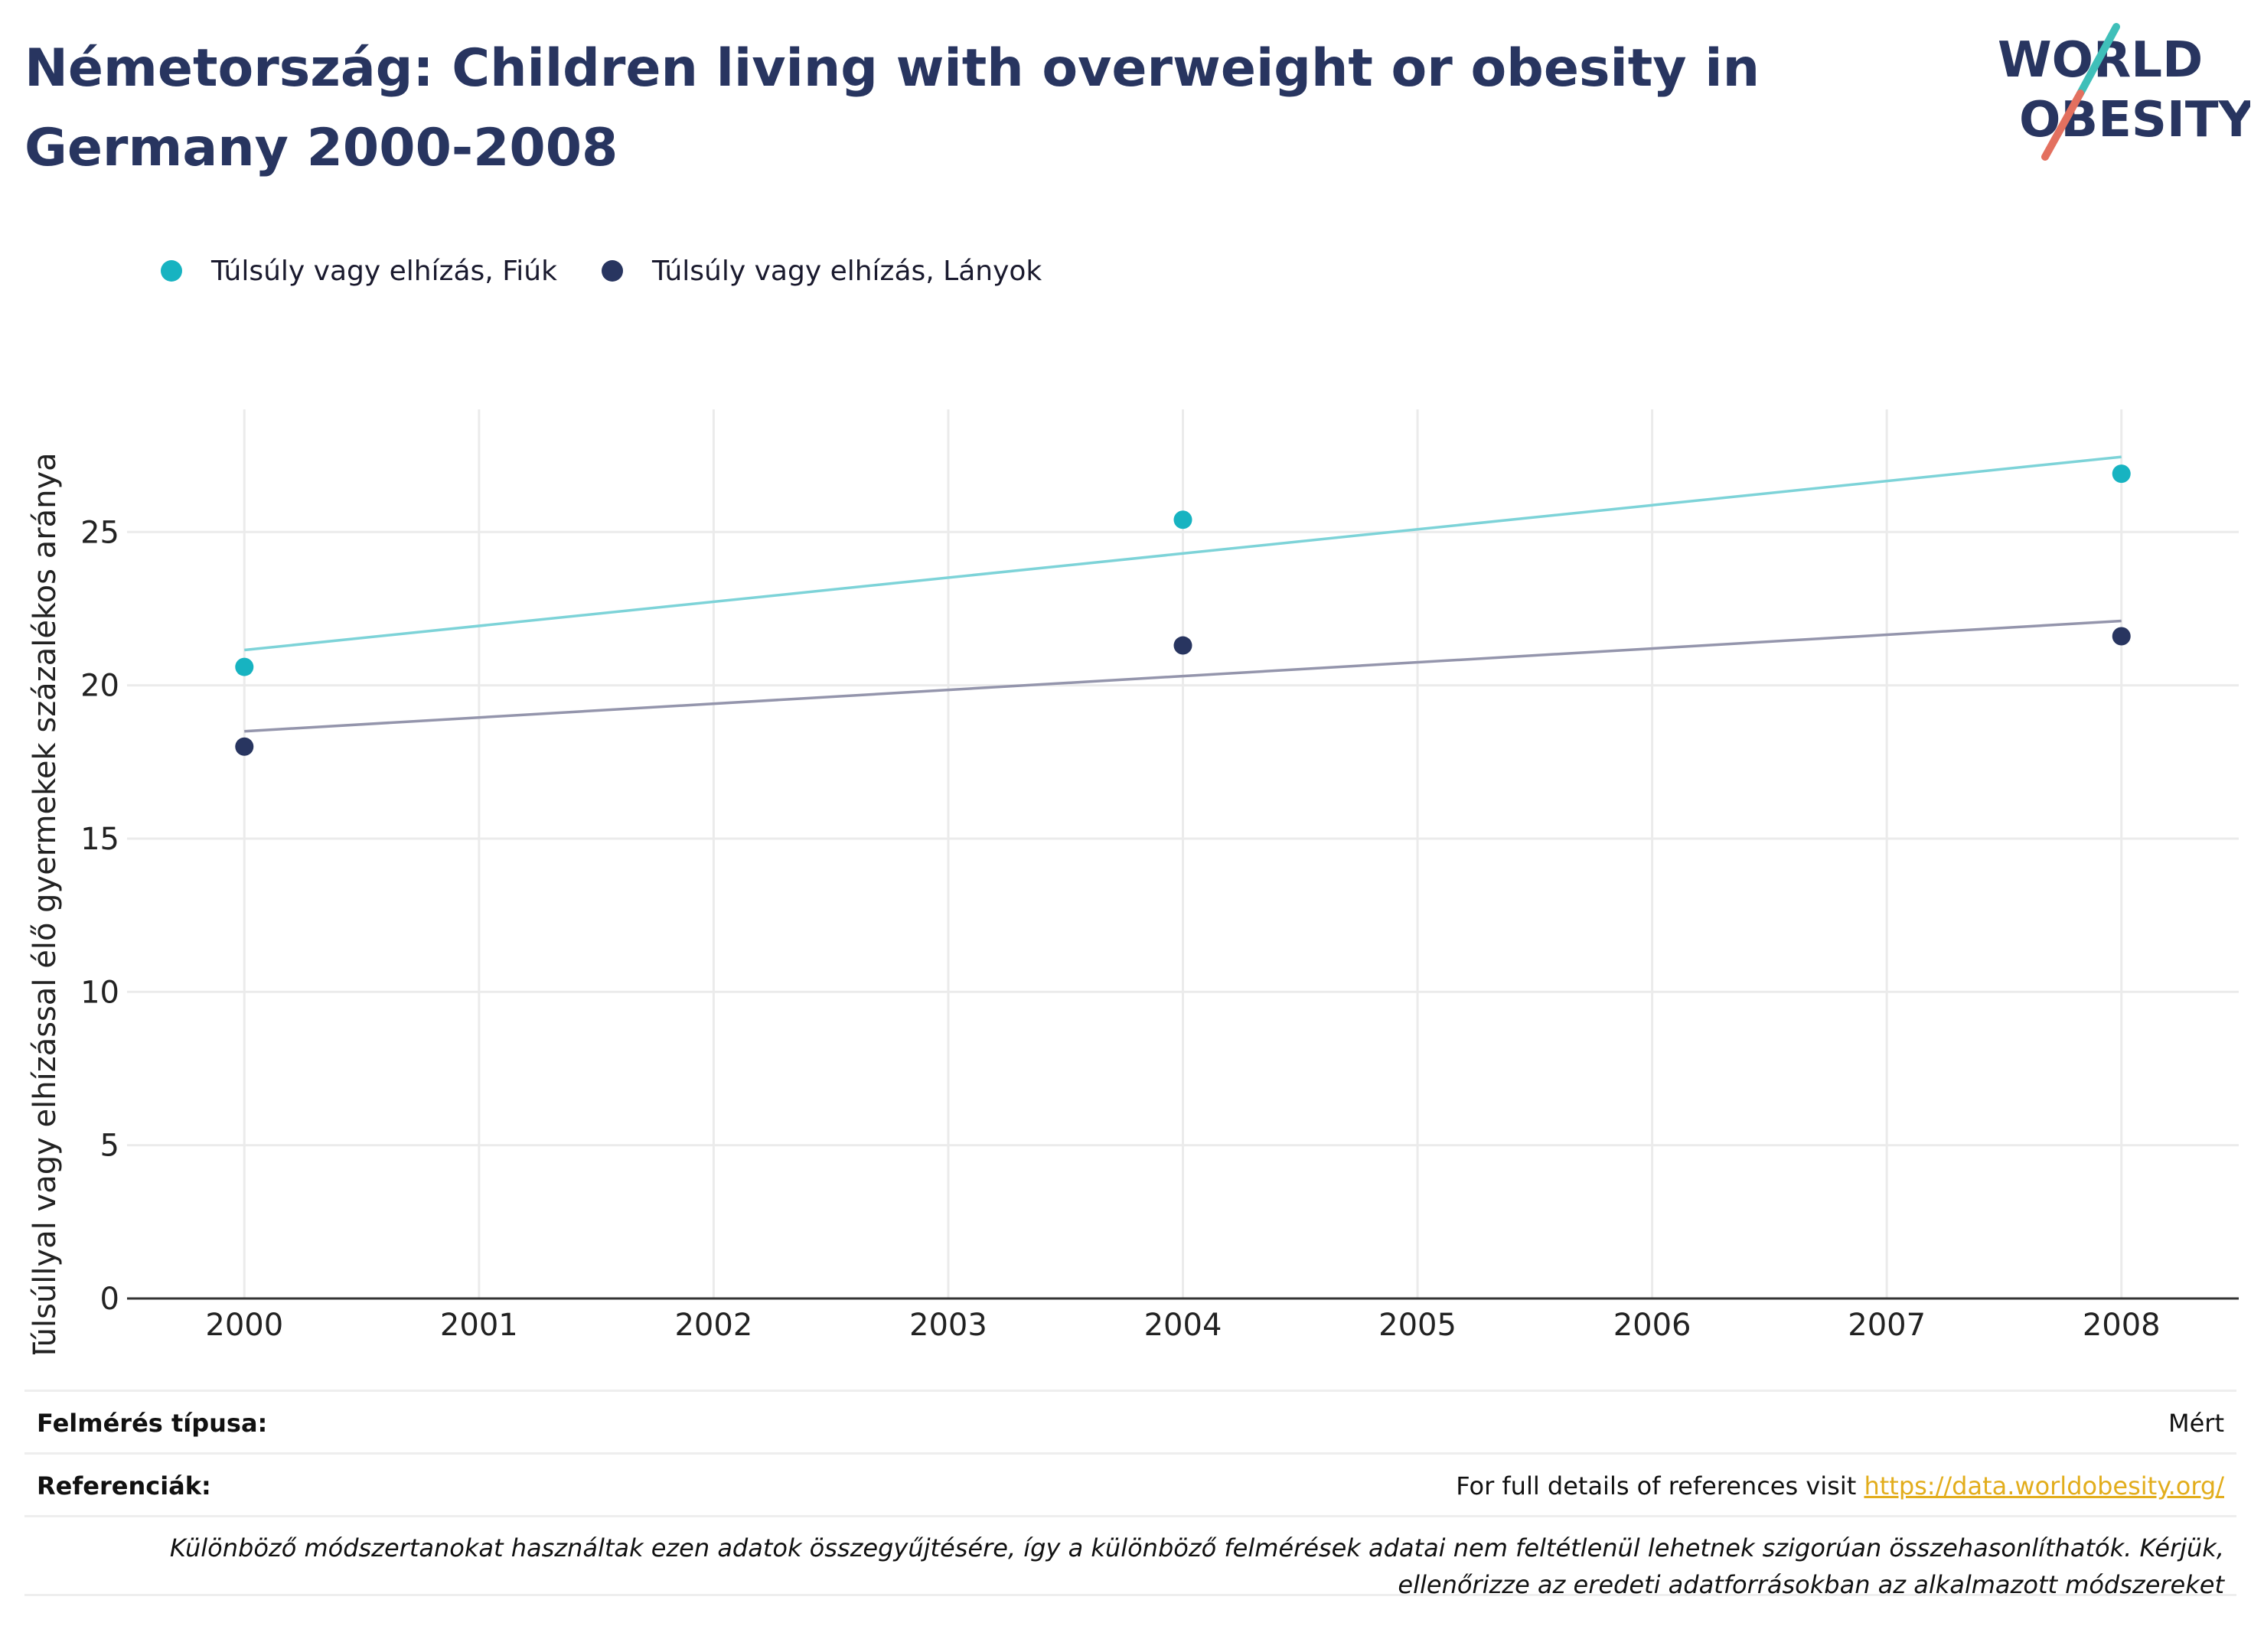  Describe the element at coordinates (1660, 1485) in the screenshot. I see `references-text: For full details of references visit` at that location.